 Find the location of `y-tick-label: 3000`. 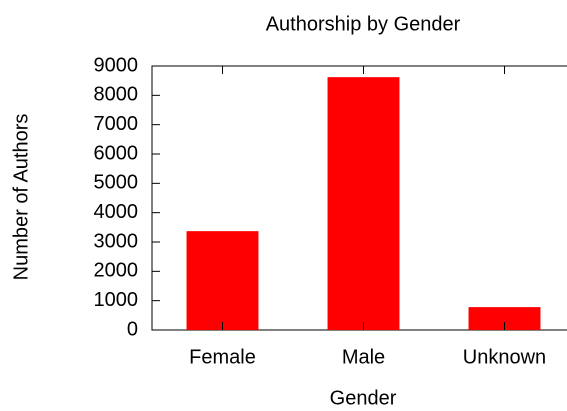

y-tick-label: 3000 is located at coordinates (116, 241).